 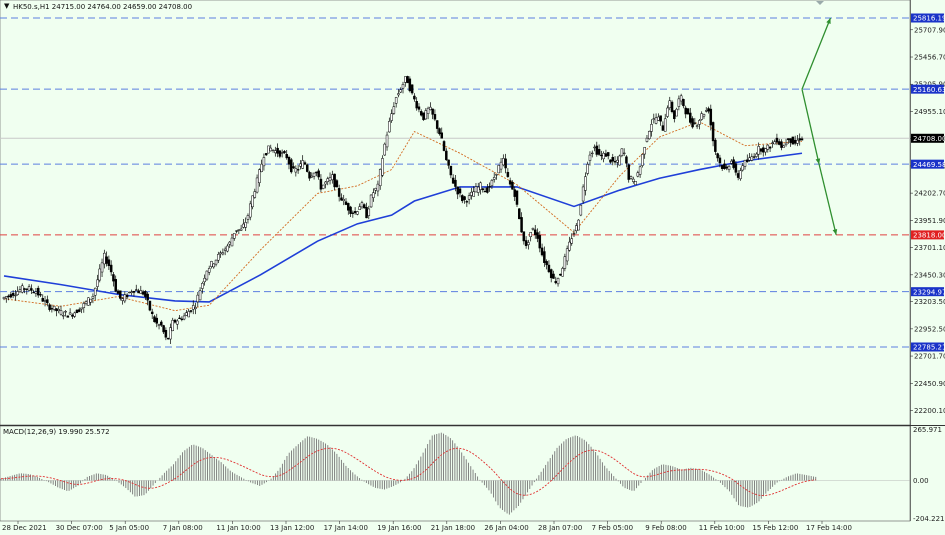 I want to click on macd-axis-zero: 0.00, so click(x=921, y=481).